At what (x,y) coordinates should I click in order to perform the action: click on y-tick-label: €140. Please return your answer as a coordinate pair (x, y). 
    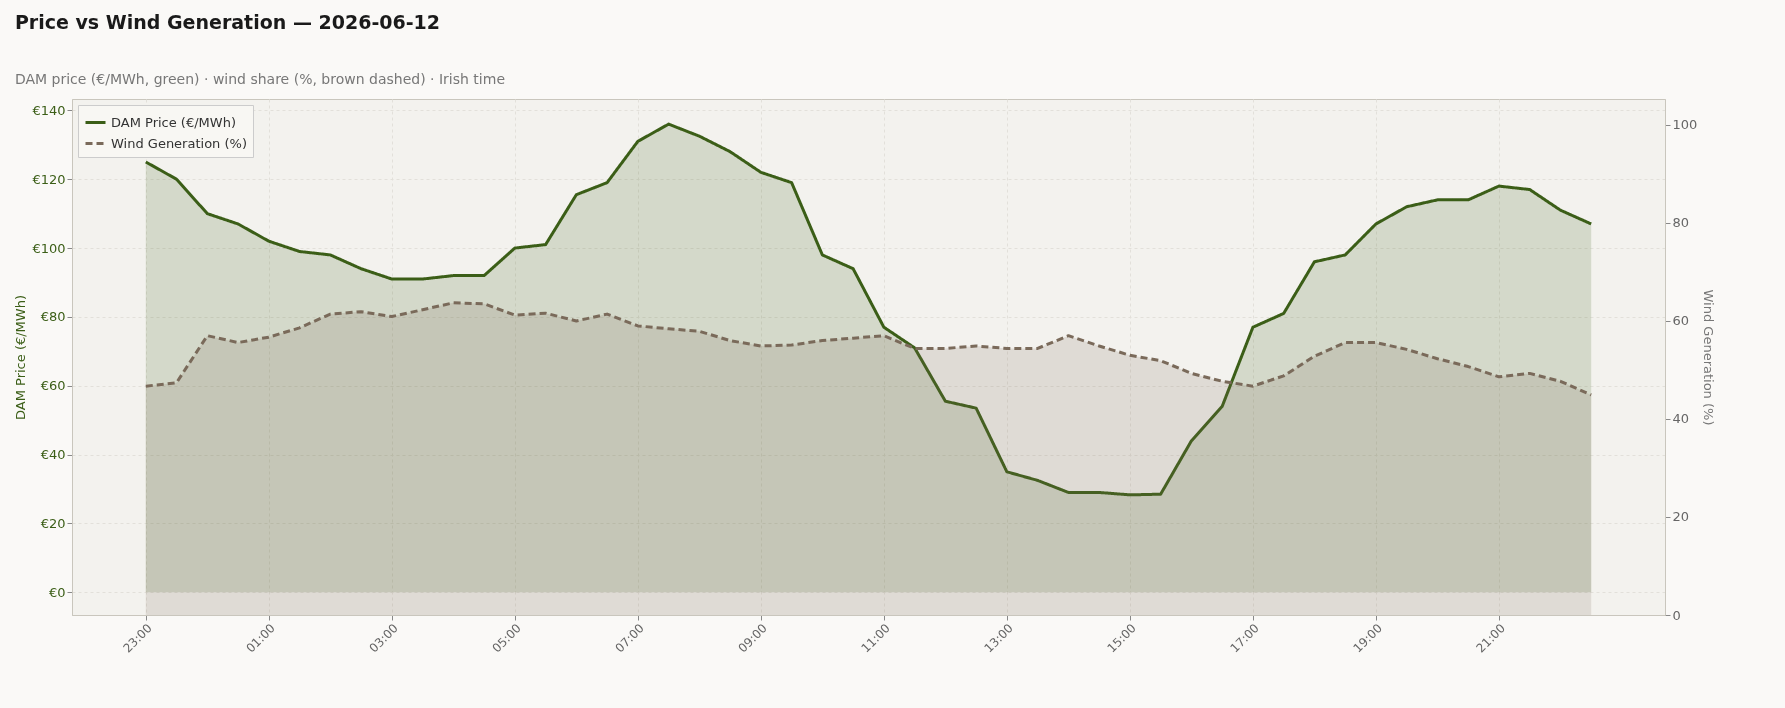
    Looking at the image, I should click on (49, 110).